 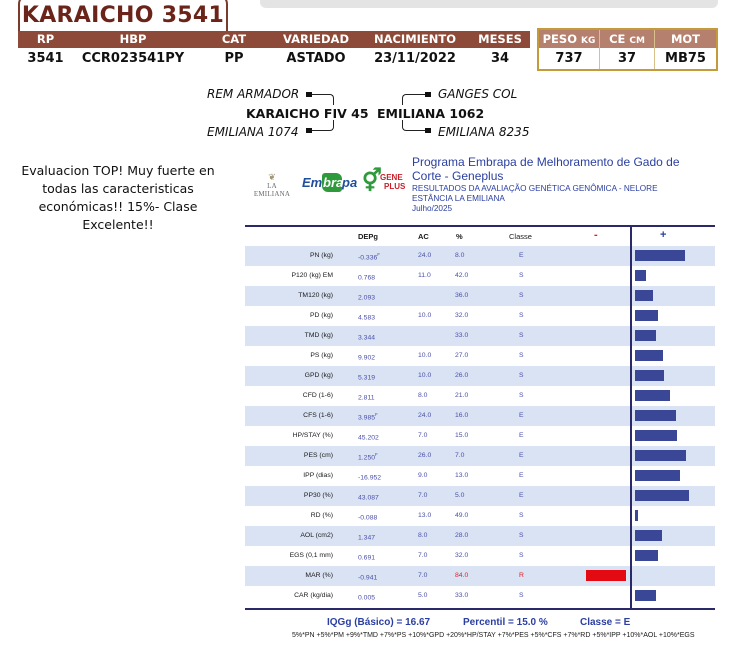 I want to click on depg-value: 0.005, so click(x=367, y=598).